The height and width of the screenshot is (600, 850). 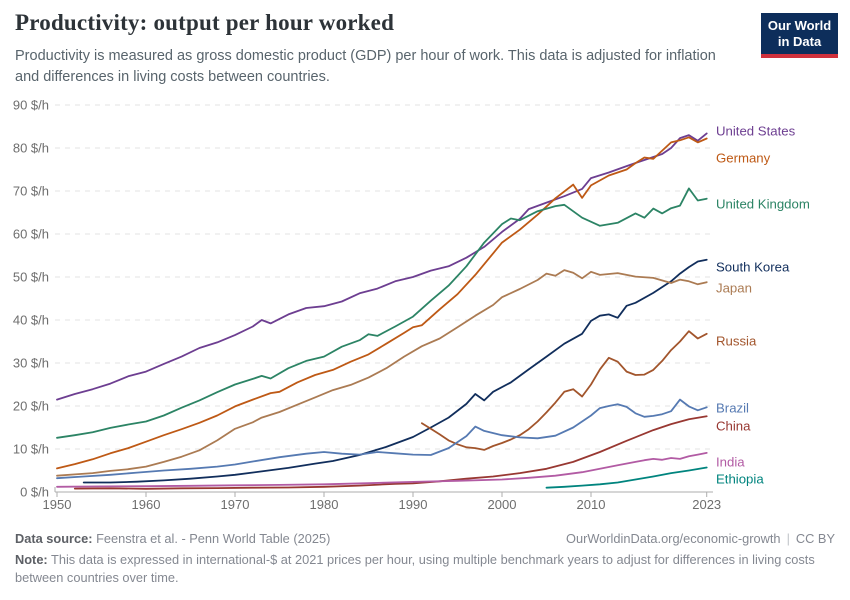 What do you see at coordinates (591, 504) in the screenshot?
I see `x-axis-tick-label: 2010` at bounding box center [591, 504].